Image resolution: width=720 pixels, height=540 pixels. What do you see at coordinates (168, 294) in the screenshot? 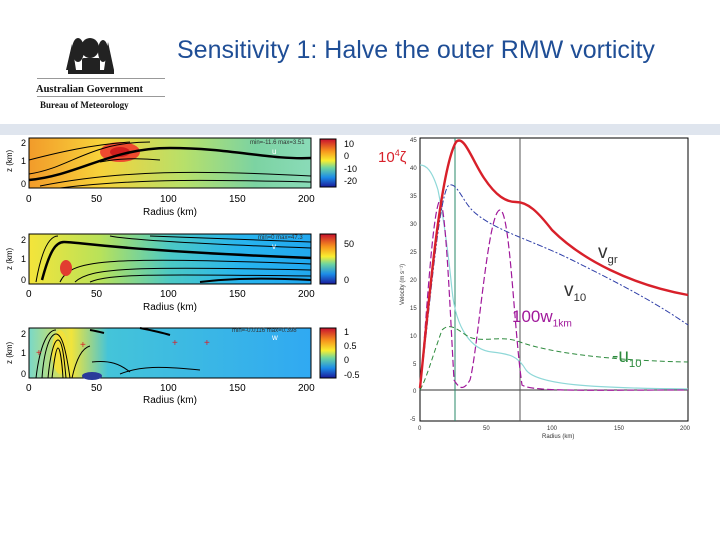
I see `panel-v-xtick: 100` at bounding box center [168, 294].